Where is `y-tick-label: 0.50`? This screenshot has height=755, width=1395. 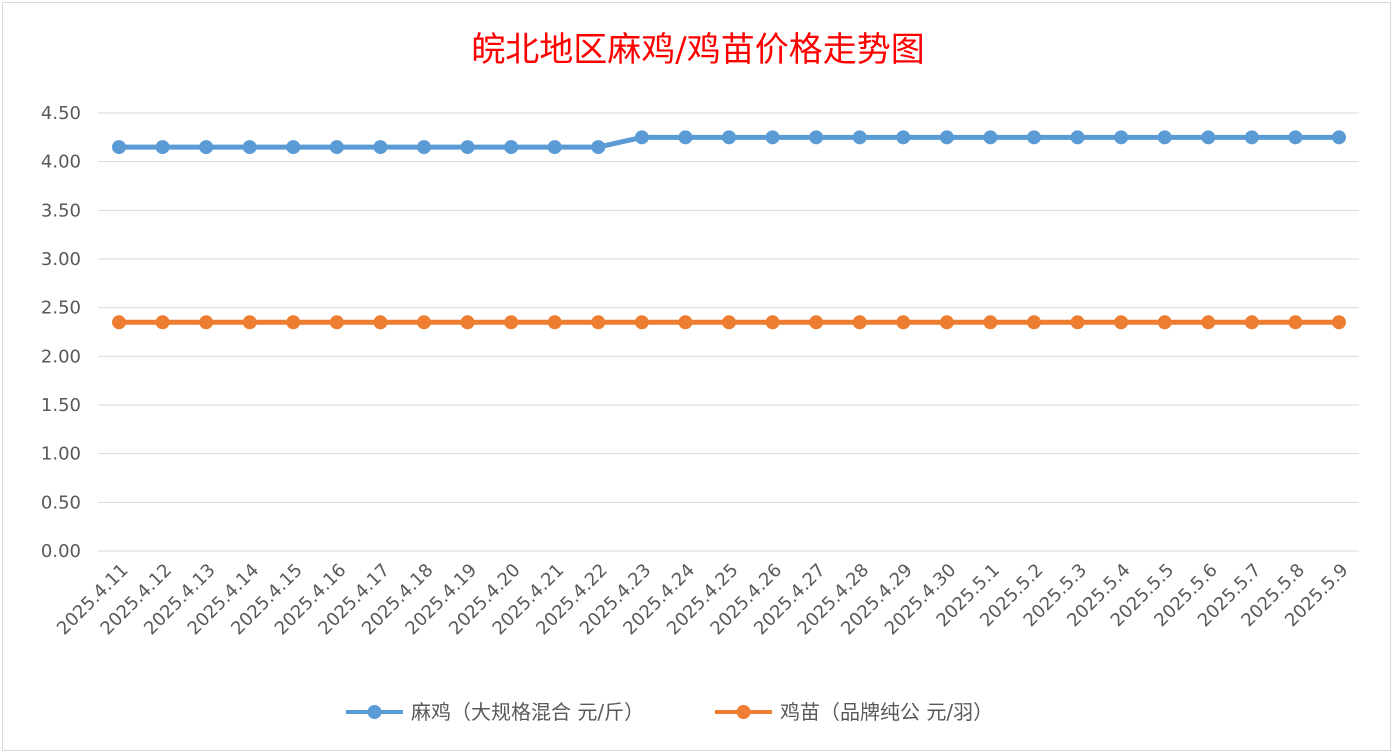 y-tick-label: 0.50 is located at coordinates (61, 502).